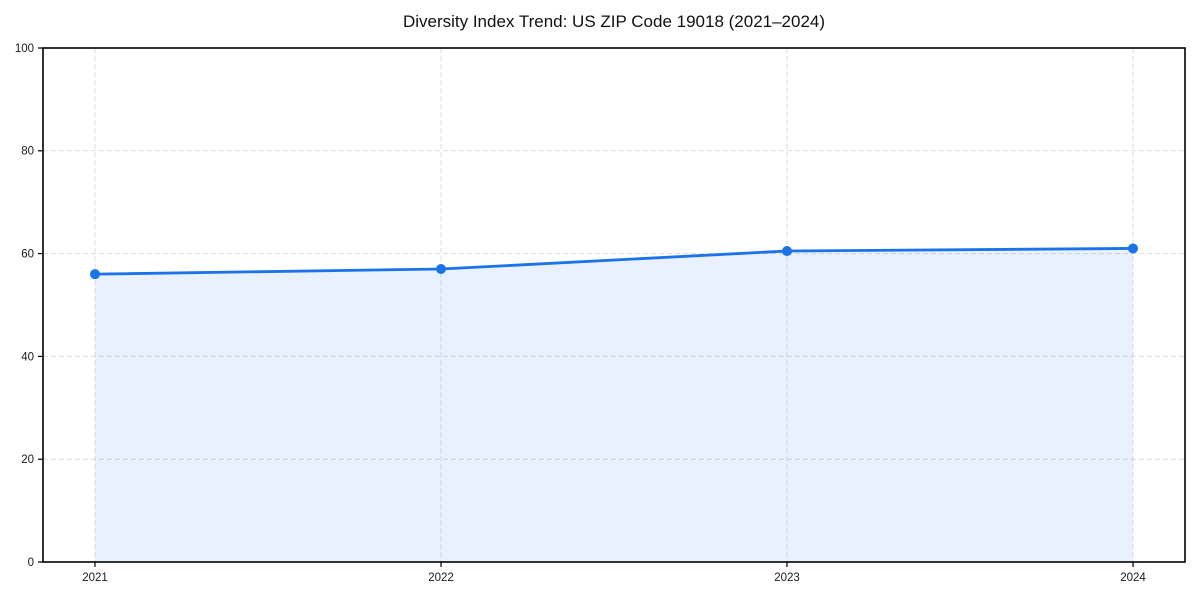  I want to click on x-tick-label: 2022, so click(441, 578).